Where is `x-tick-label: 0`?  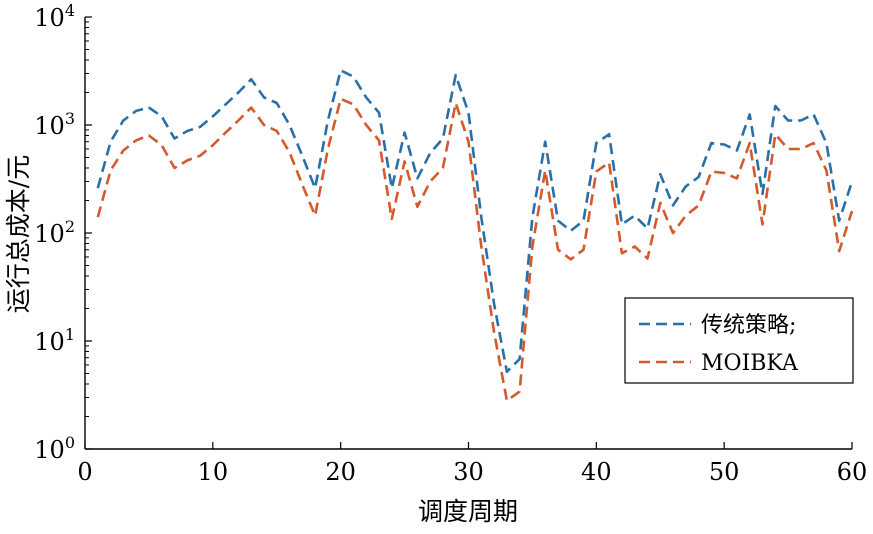
x-tick-label: 0 is located at coordinates (84, 472).